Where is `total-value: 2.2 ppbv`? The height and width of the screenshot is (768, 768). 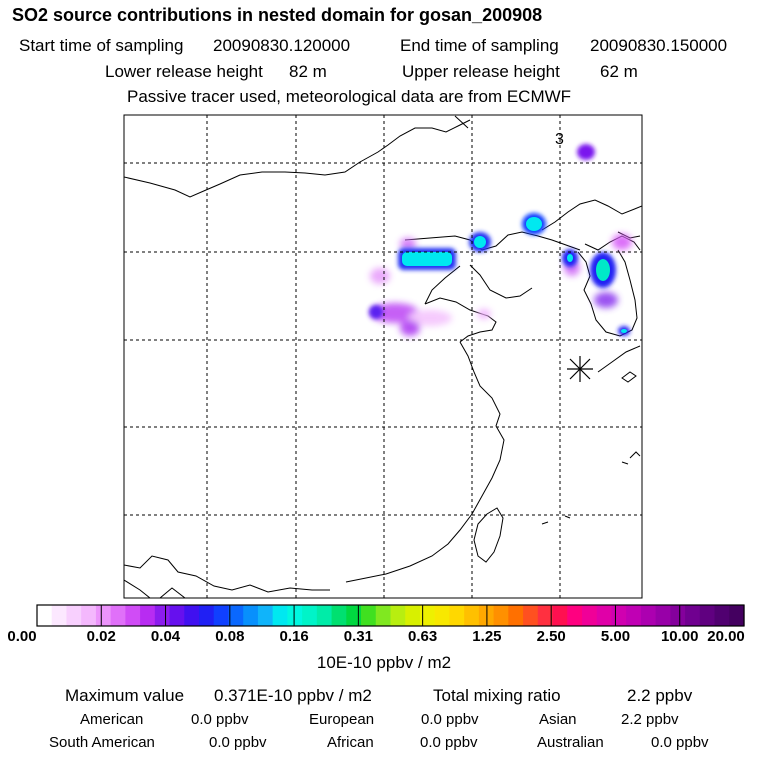 total-value: 2.2 ppbv is located at coordinates (660, 695).